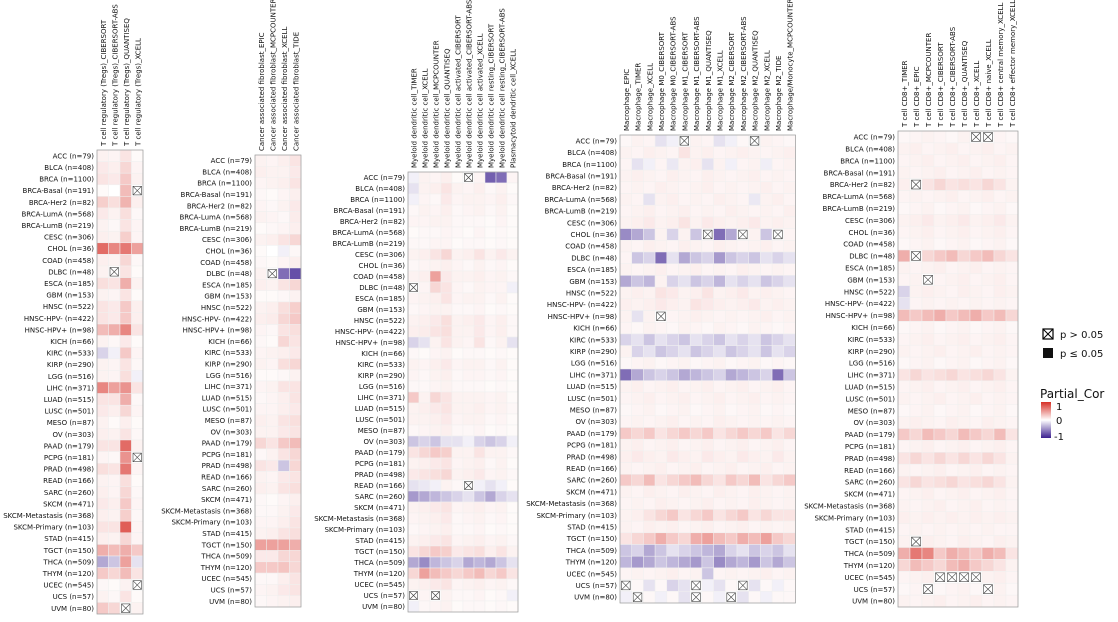 This screenshot has height=622, width=1118. What do you see at coordinates (592, 434) in the screenshot?
I see `row-label: PAAD (n=179)` at bounding box center [592, 434].